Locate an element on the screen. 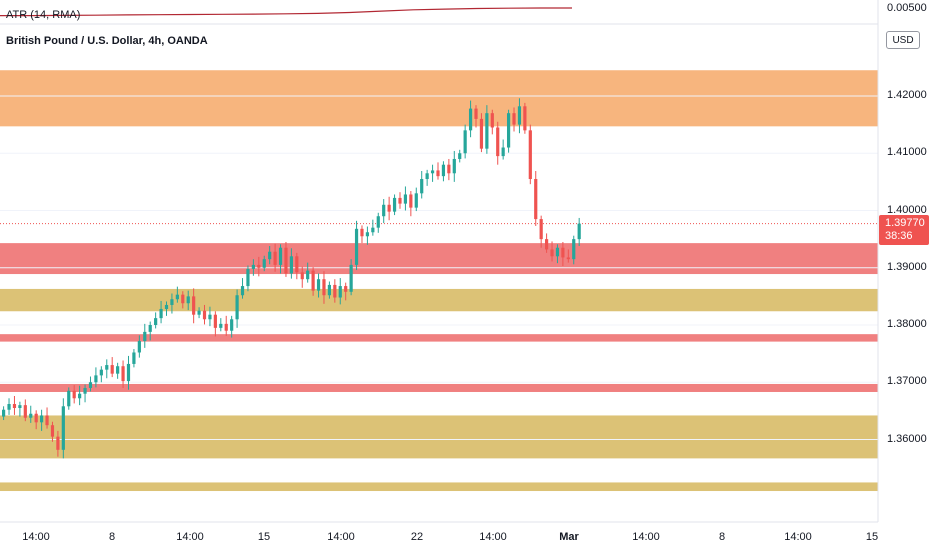 This screenshot has width=932, height=550. symbol-label: British Pound / U.S. Dollar, 4h, OANDA is located at coordinates (107, 41).